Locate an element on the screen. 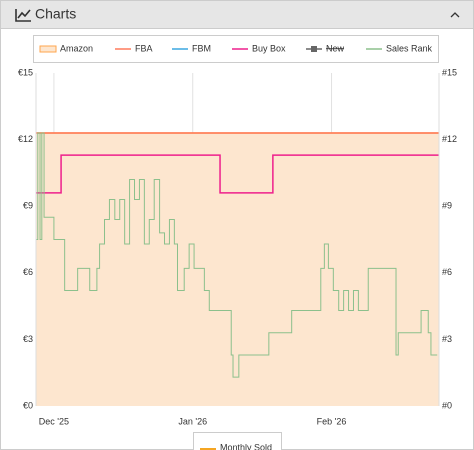 Image resolution: width=474 pixels, height=450 pixels. y2-tick-label: #9 is located at coordinates (447, 206).